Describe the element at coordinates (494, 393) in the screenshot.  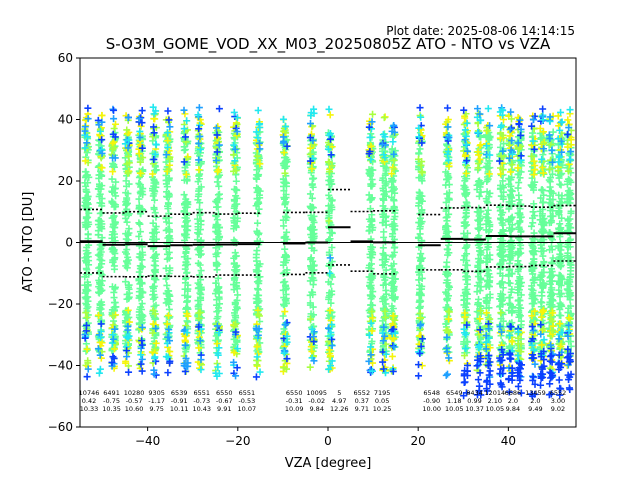
I see `bin-annotation-text: 12014` at that location.